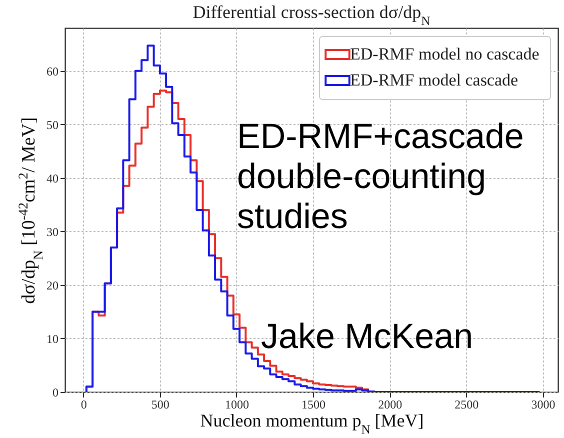 Image resolution: width=564 pixels, height=438 pixels. What do you see at coordinates (55, 393) in the screenshot?
I see `y-tick-label: 0` at bounding box center [55, 393].